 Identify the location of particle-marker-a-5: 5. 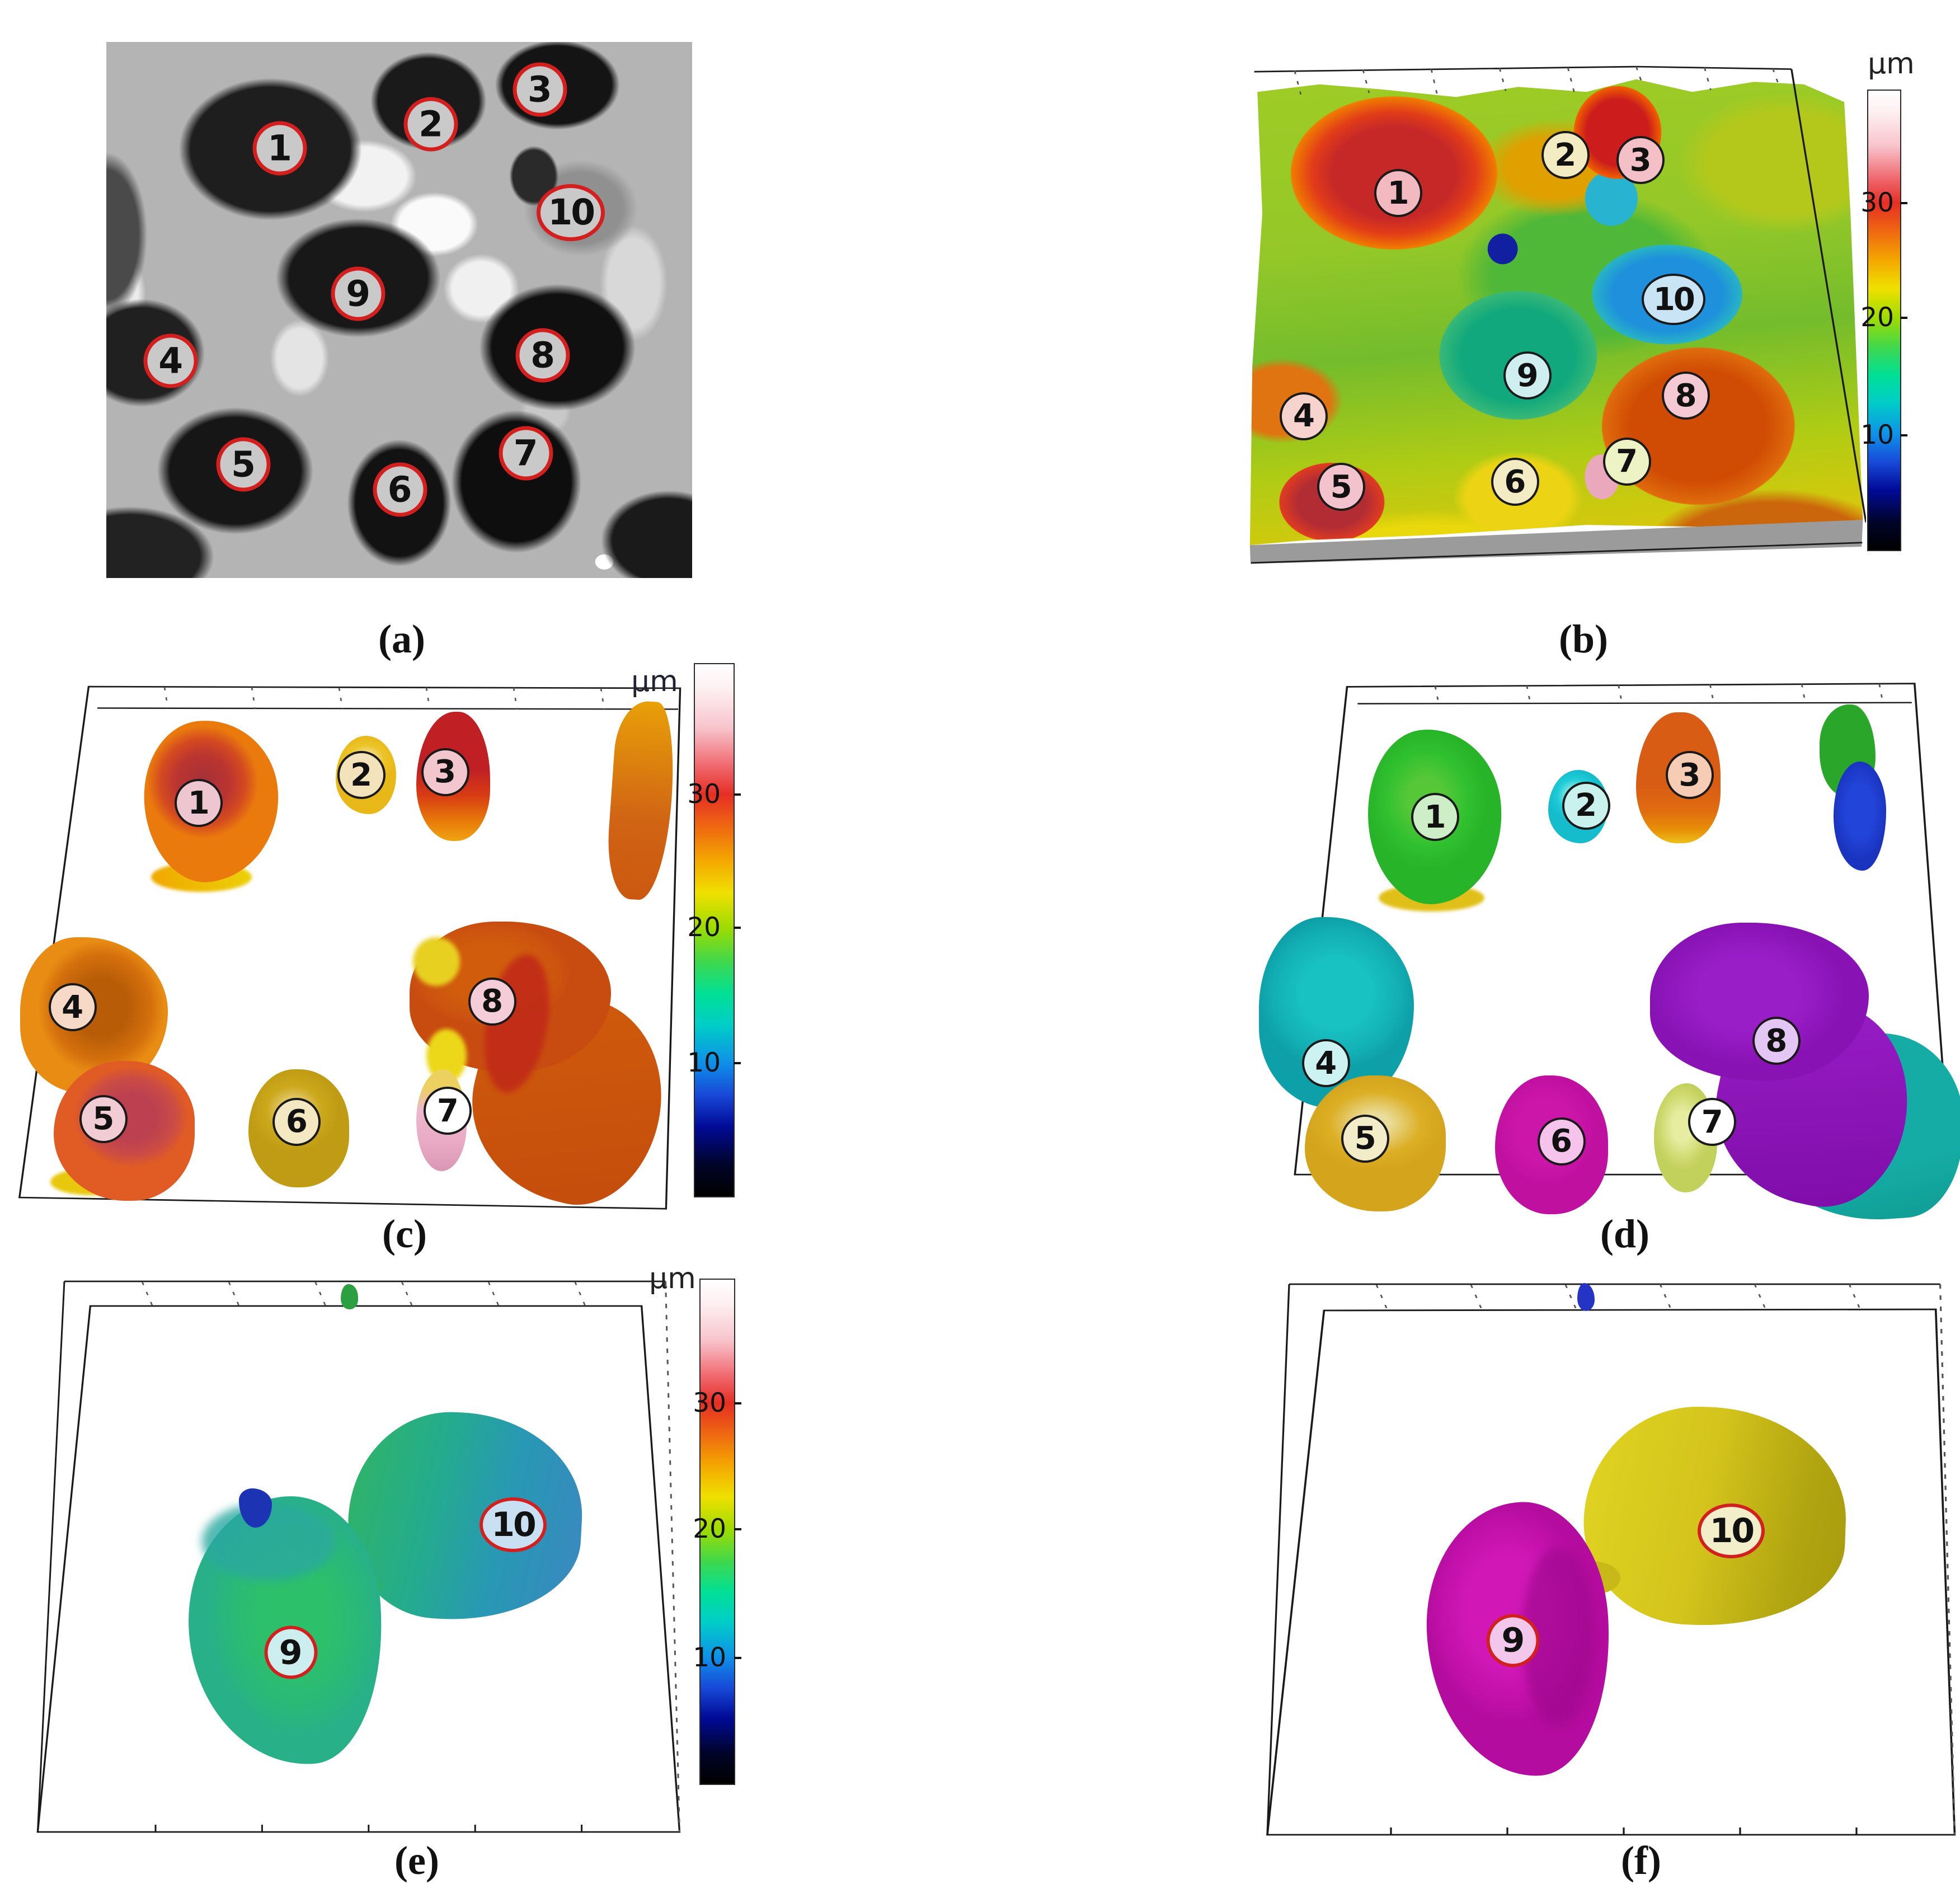
(243, 465).